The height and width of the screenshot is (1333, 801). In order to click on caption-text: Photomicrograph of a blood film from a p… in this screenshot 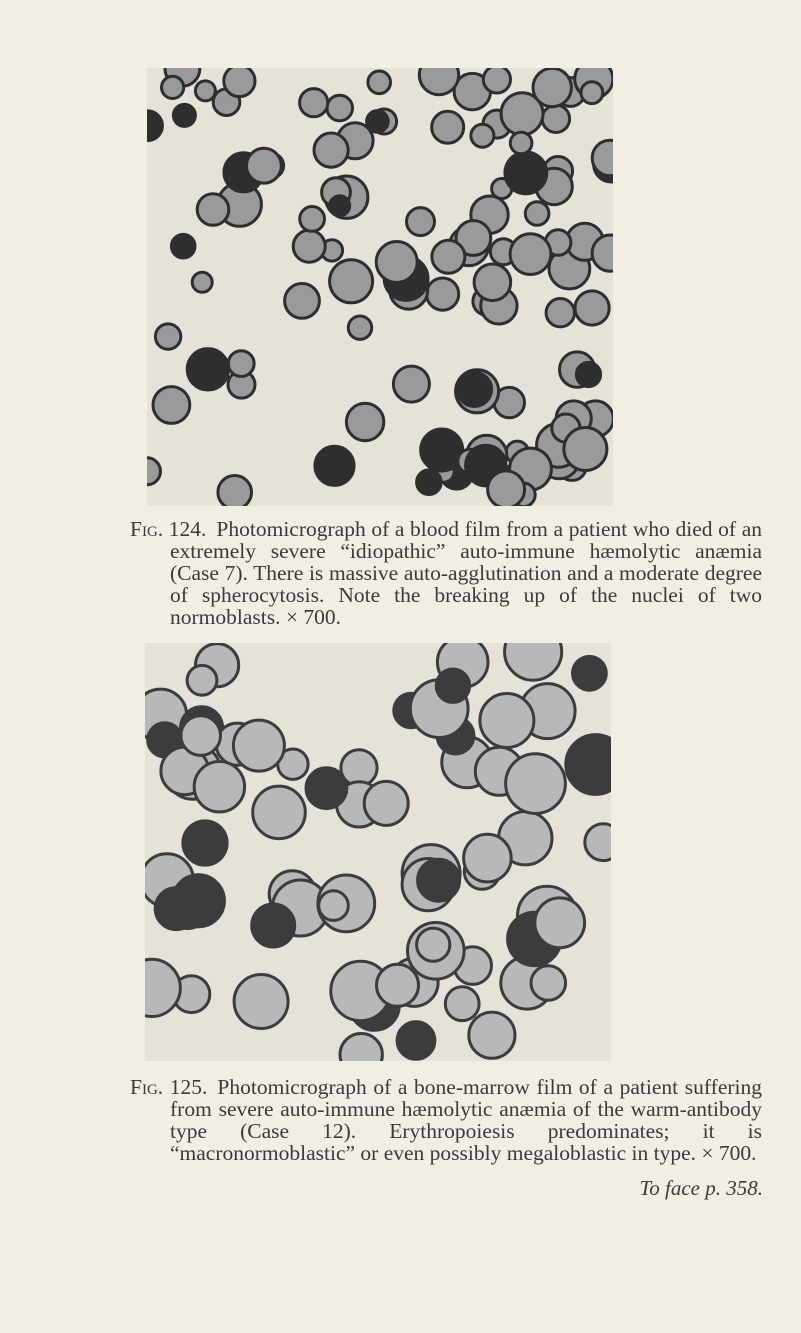, I will do `click(466, 573)`.